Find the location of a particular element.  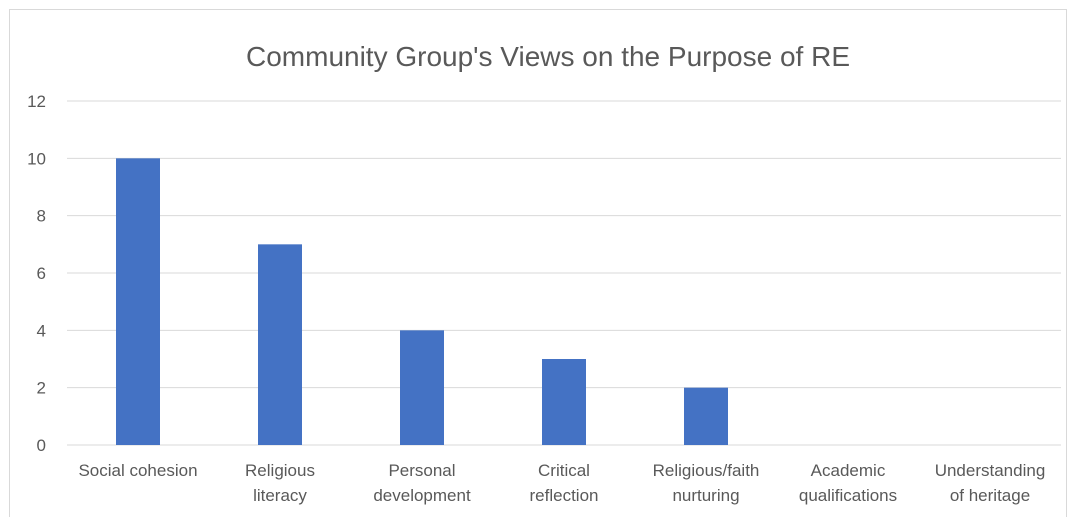

x-category-label-line: Understanding is located at coordinates (990, 470).